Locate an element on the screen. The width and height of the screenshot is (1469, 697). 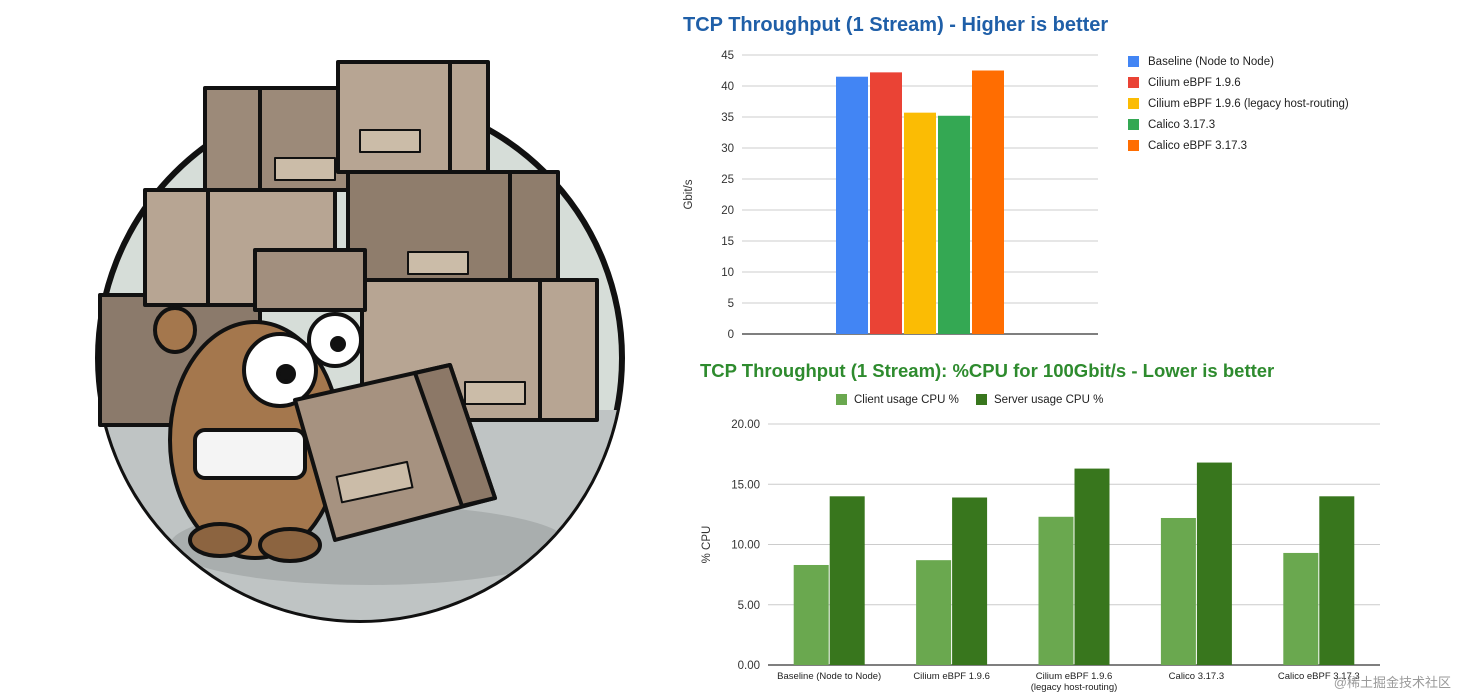
chart1-ytick-label: 15 is located at coordinates (727, 242).